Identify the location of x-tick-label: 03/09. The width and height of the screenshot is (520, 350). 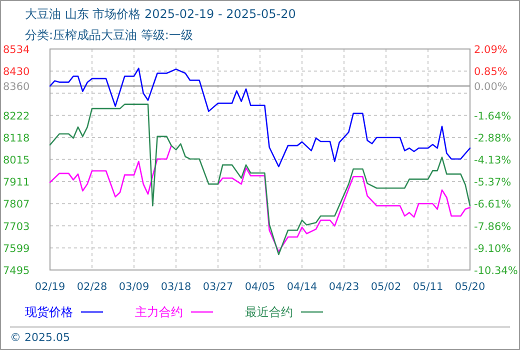
(134, 287).